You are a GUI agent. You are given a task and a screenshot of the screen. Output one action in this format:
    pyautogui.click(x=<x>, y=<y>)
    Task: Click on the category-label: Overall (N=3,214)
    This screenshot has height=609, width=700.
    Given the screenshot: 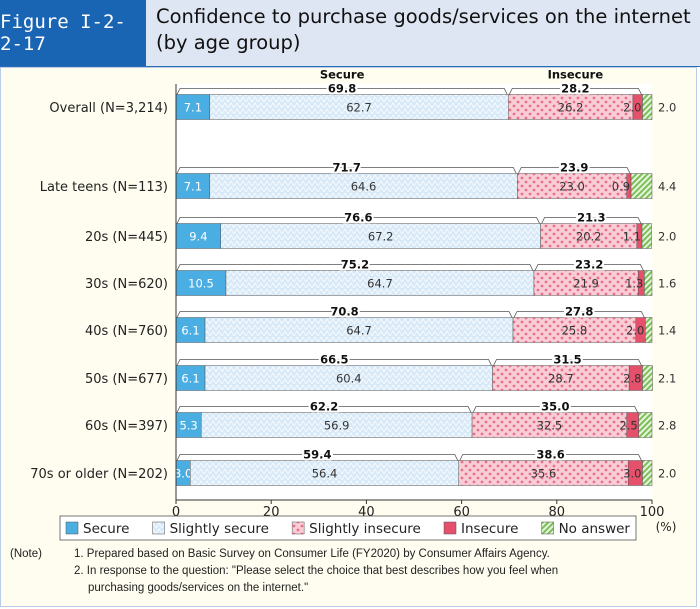 What is the action you would take?
    pyautogui.click(x=108, y=108)
    